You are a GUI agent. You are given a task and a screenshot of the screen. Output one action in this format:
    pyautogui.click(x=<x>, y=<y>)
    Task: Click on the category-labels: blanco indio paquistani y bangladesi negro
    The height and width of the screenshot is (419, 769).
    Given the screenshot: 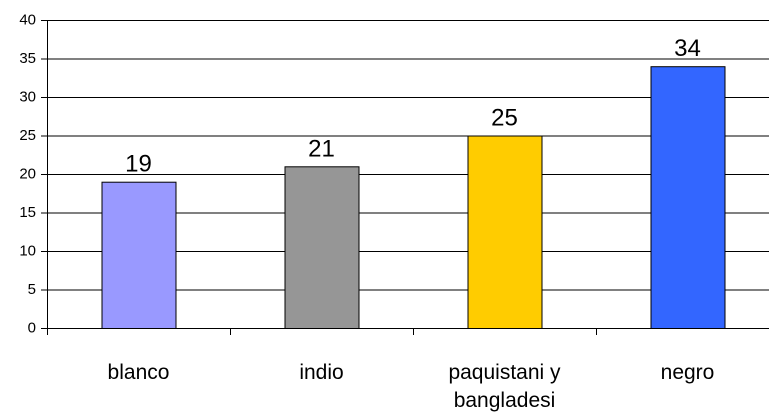 What is the action you would take?
    pyautogui.click(x=411, y=386)
    